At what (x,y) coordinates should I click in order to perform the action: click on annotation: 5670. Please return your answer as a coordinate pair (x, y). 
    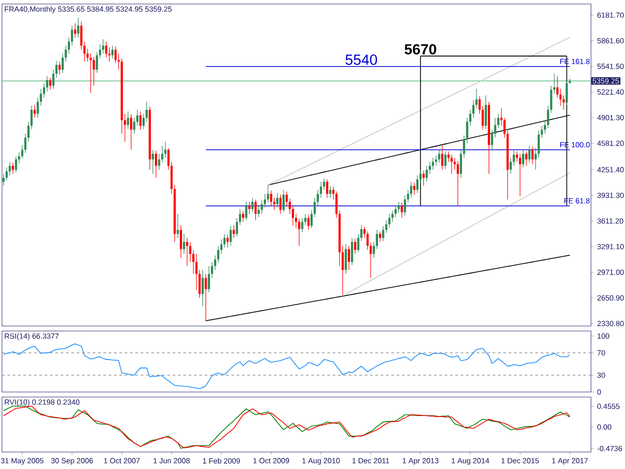
    Looking at the image, I should click on (420, 49).